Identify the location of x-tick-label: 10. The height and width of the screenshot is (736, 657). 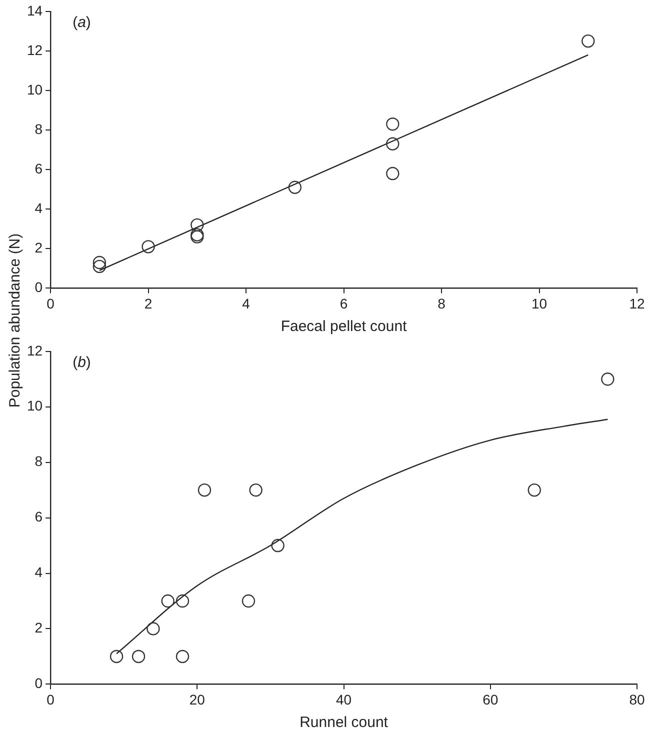
(539, 303).